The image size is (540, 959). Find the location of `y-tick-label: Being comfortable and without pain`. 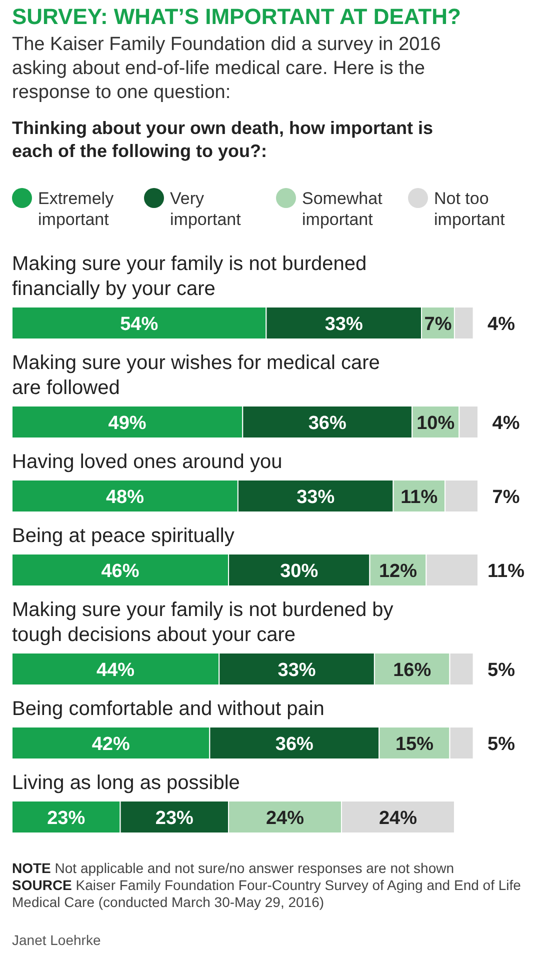

y-tick-label: Being comfortable and without pain is located at coordinates (168, 709).